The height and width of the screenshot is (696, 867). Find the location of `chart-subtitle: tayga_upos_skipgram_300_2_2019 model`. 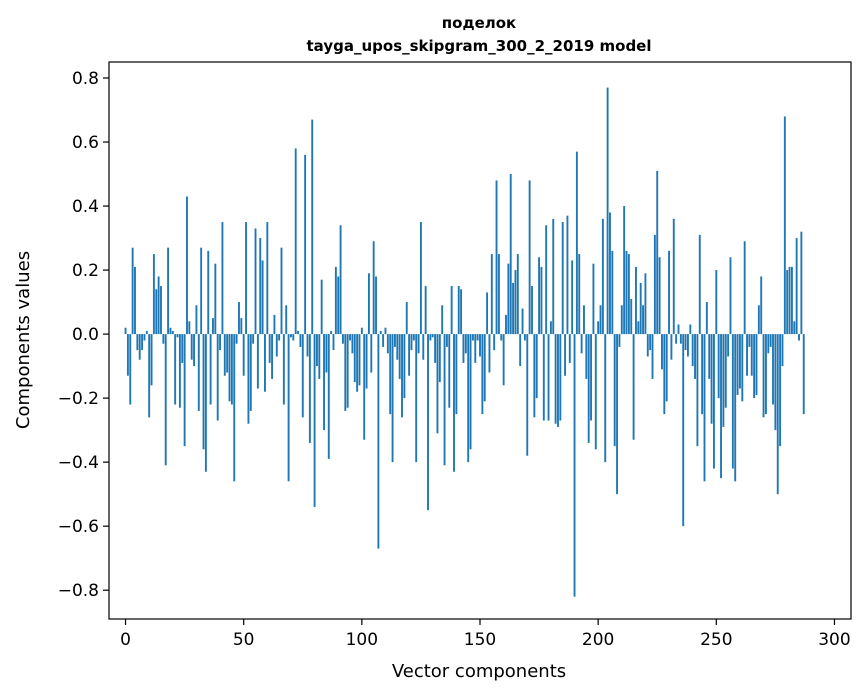

chart-subtitle: tayga_upos_skipgram_300_2_2019 model is located at coordinates (479, 46).